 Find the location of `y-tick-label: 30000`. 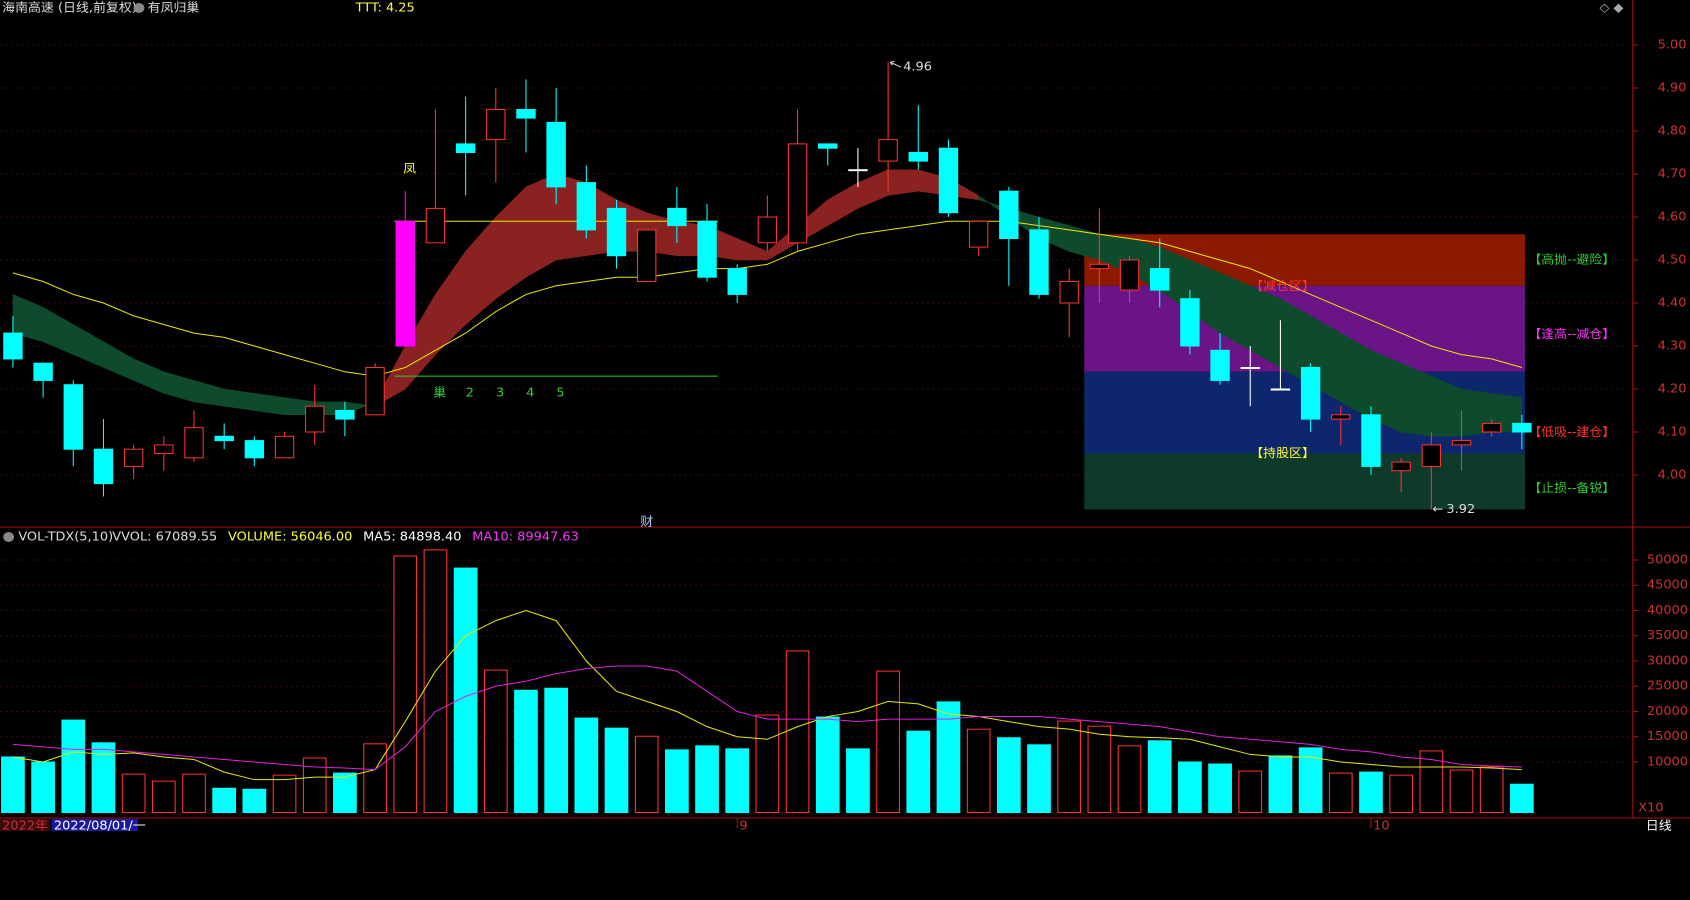

y-tick-label: 30000 is located at coordinates (1667, 660).